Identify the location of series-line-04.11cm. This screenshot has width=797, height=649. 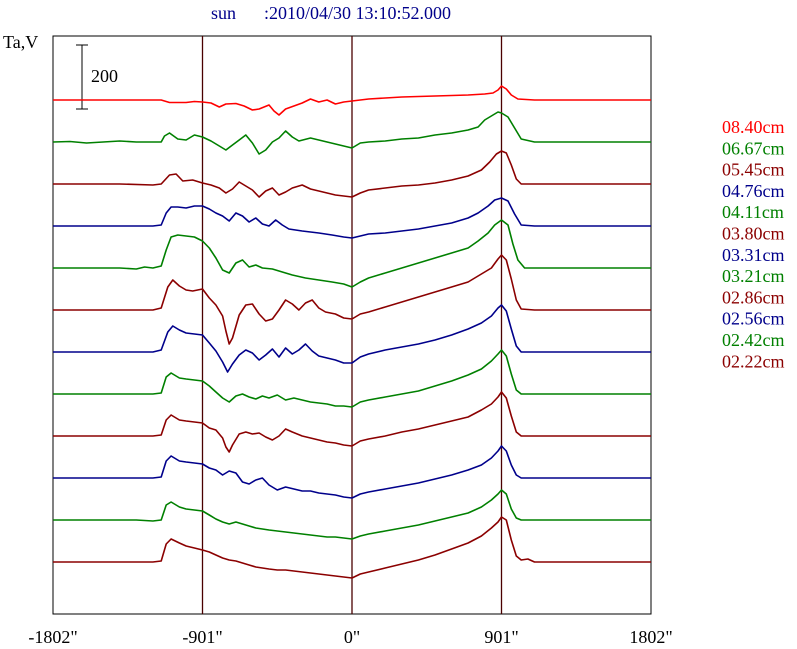
(352, 253).